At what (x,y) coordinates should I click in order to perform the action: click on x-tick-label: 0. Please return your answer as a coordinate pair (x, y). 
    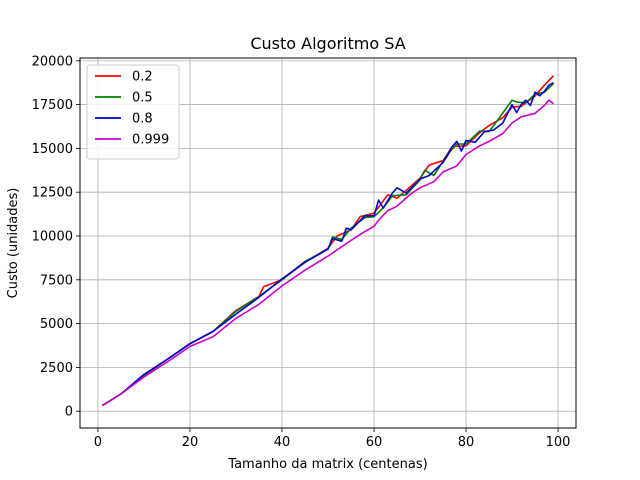
    Looking at the image, I should click on (98, 442).